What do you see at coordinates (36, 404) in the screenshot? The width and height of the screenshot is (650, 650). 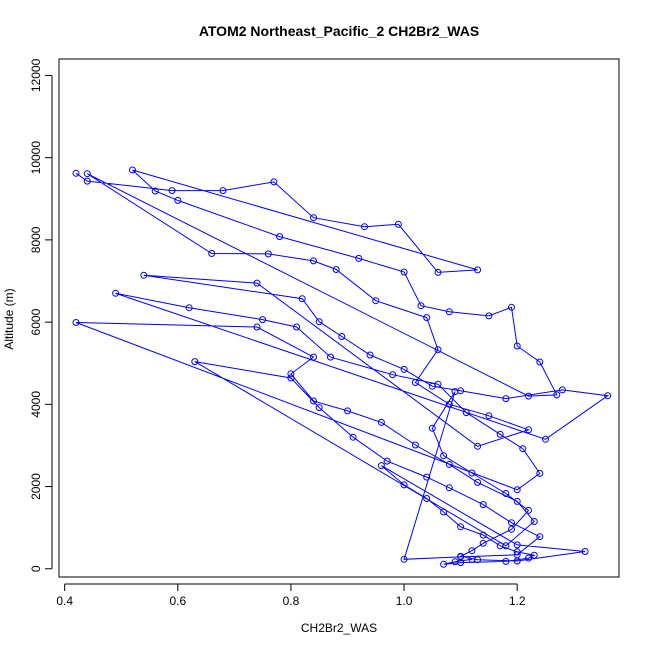 I see `y-tick-label: 4000` at bounding box center [36, 404].